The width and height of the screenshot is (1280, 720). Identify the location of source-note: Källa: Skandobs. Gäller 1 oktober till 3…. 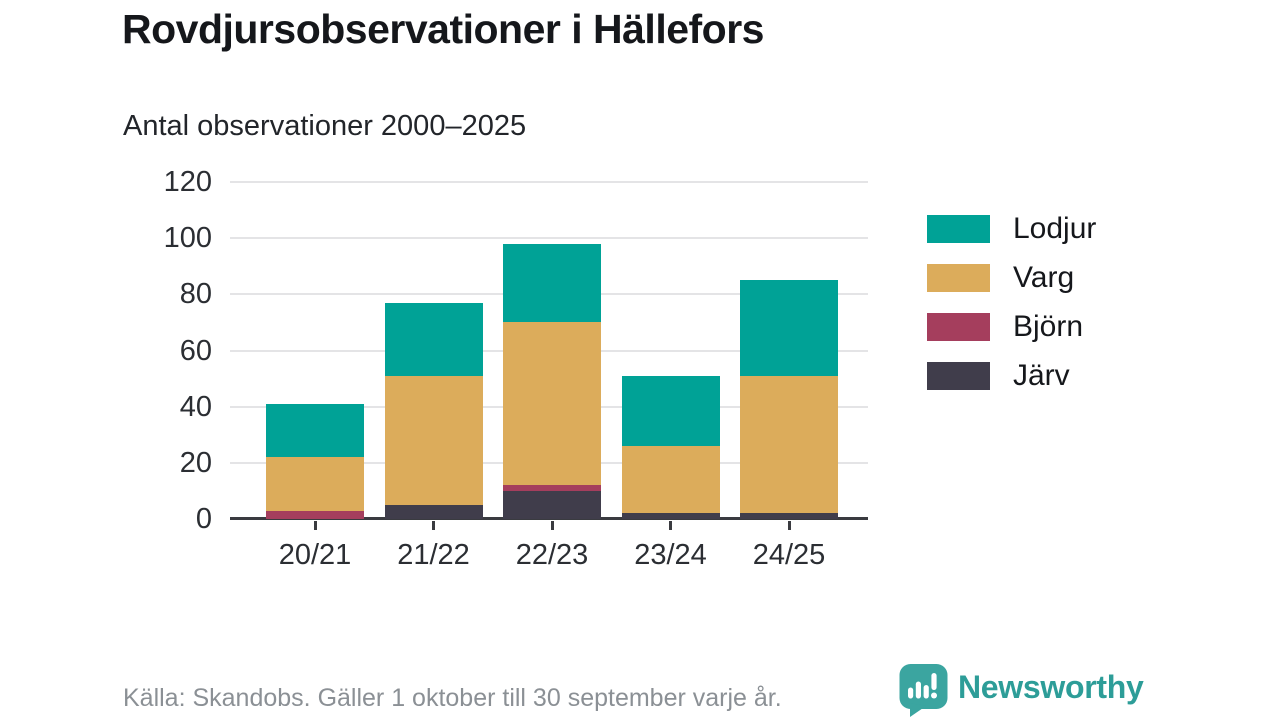
(452, 698).